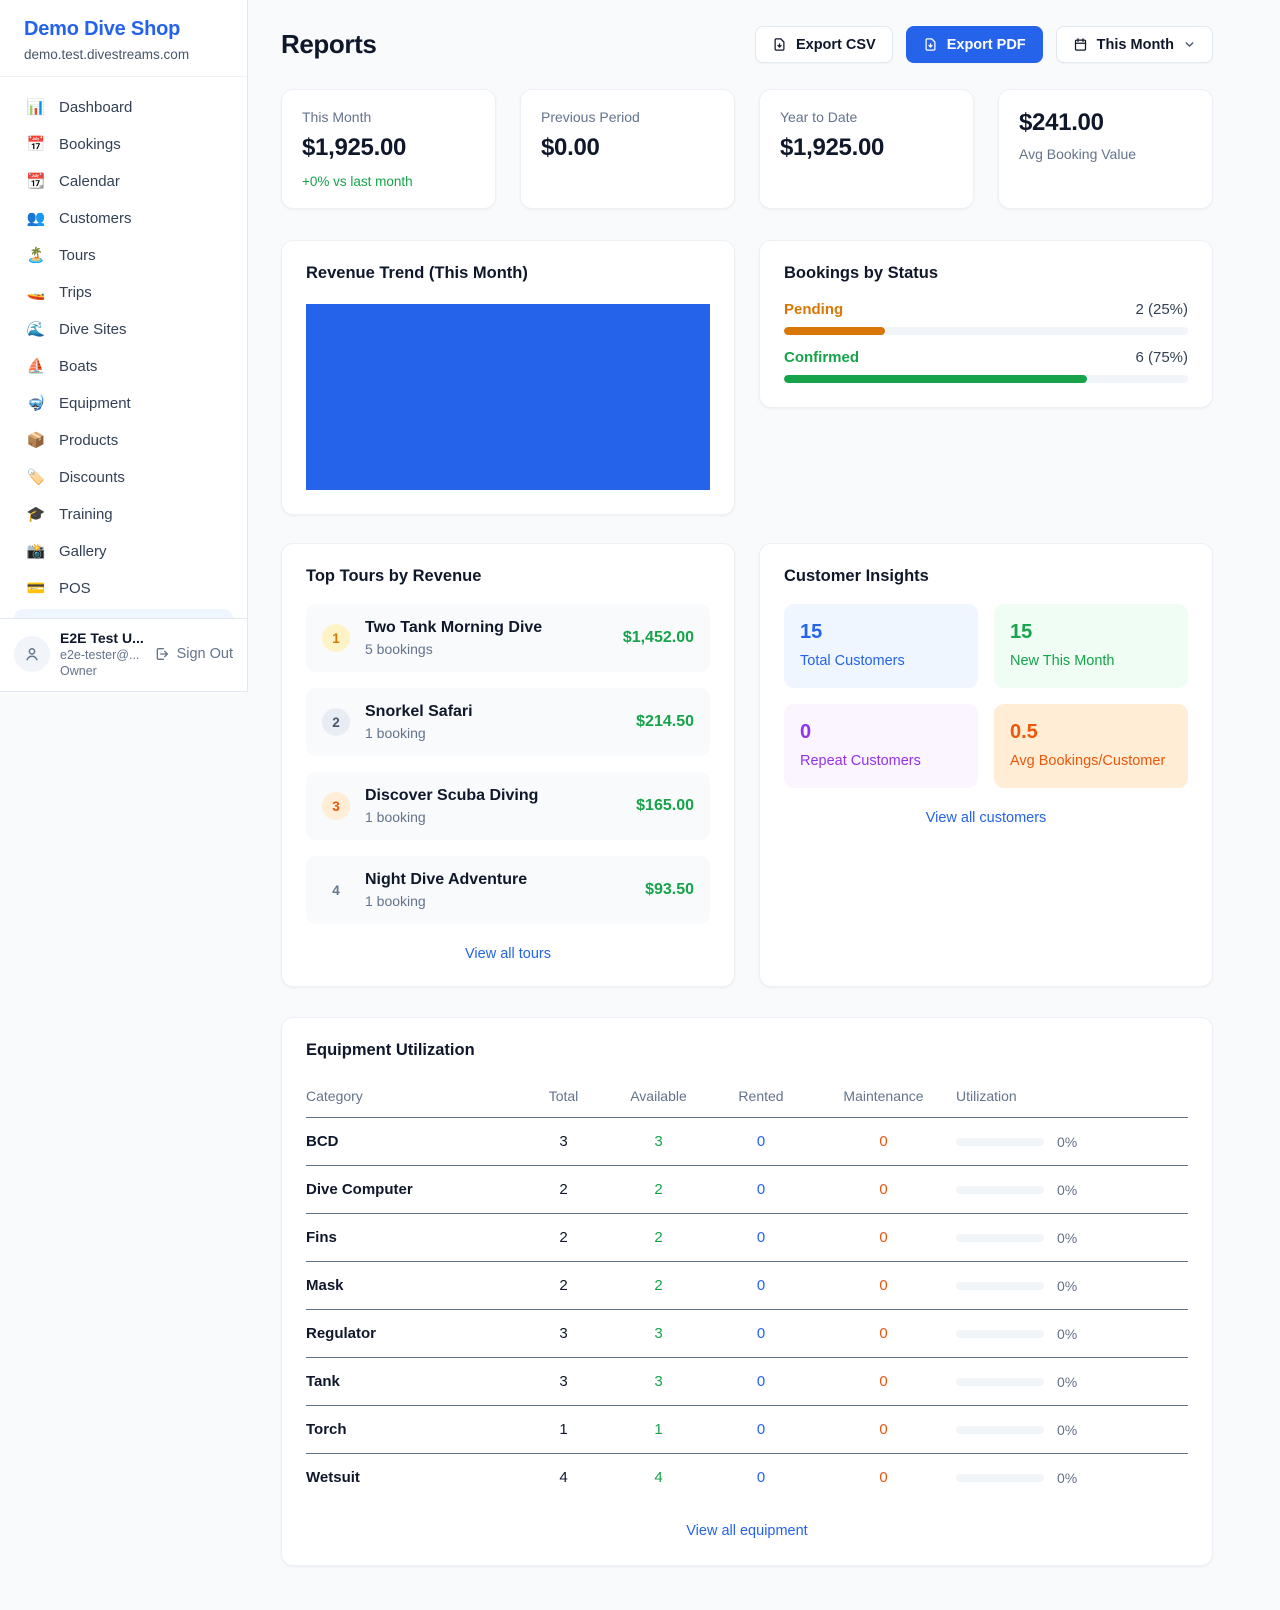  What do you see at coordinates (95, 218) in the screenshot?
I see `sidebar-item-label: Customers` at bounding box center [95, 218].